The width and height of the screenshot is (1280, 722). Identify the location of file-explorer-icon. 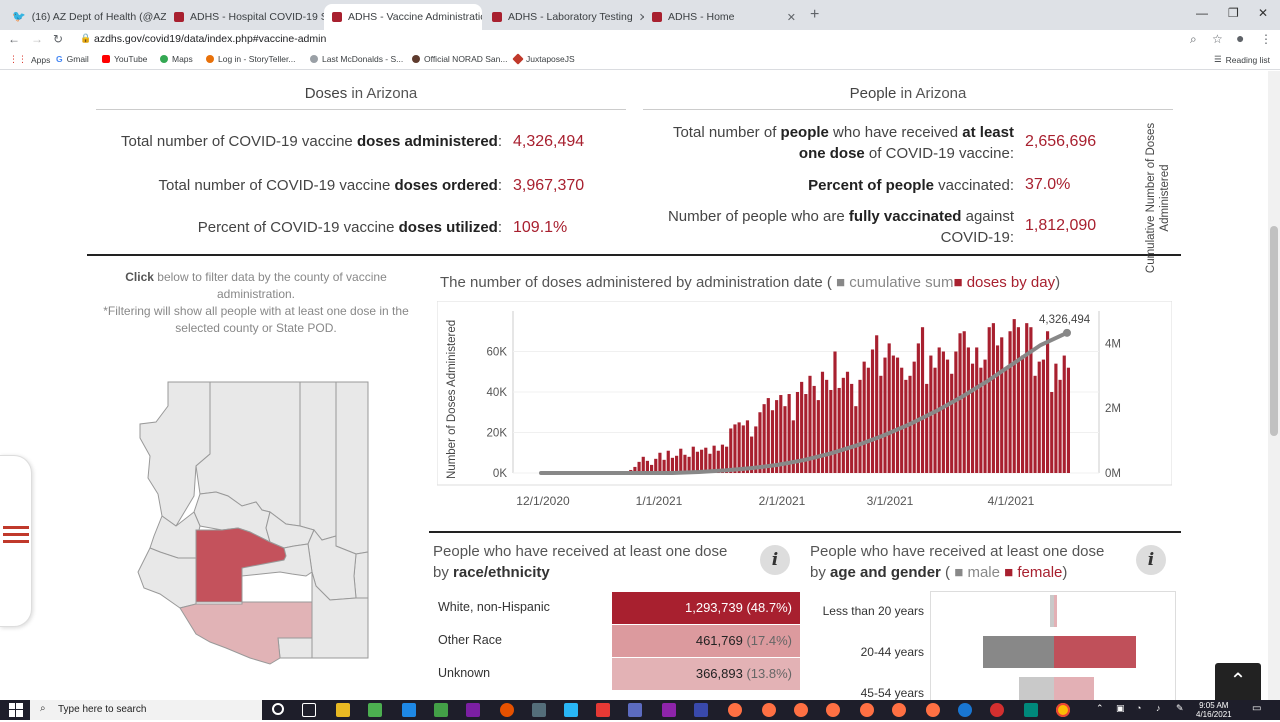
(343, 710).